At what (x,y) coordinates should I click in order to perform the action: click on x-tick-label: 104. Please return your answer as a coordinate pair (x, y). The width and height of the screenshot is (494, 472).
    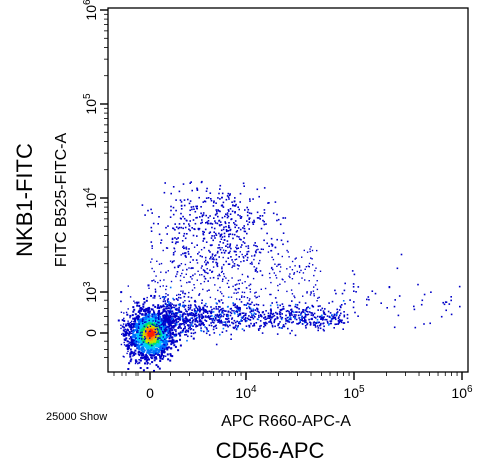
    Looking at the image, I should click on (246, 392).